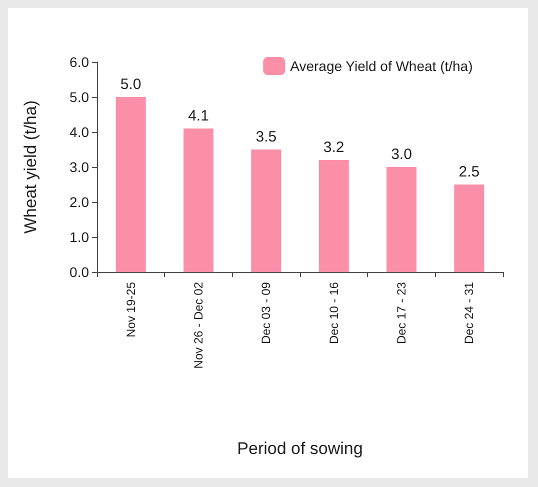 Image resolution: width=538 pixels, height=487 pixels. I want to click on x-tick-label: Dec 10 - 16, so click(333, 313).